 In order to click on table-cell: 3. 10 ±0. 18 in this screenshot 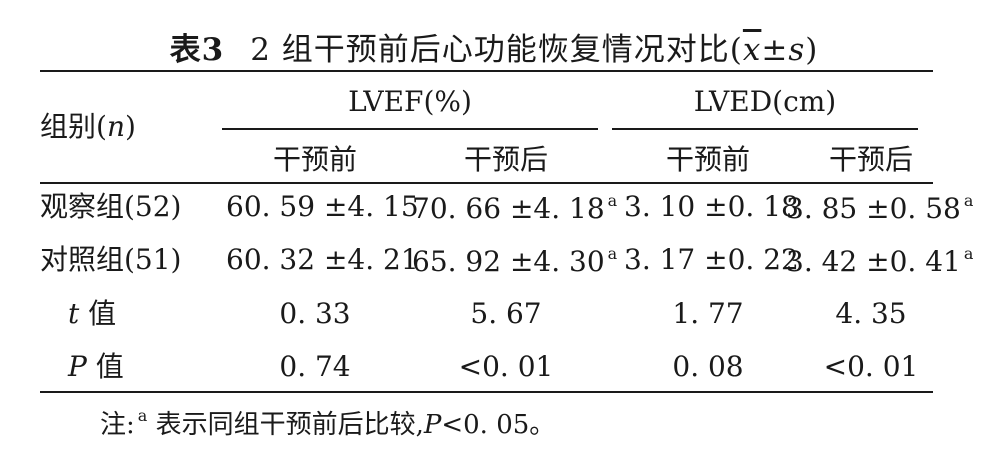, I will do `click(711, 207)`.